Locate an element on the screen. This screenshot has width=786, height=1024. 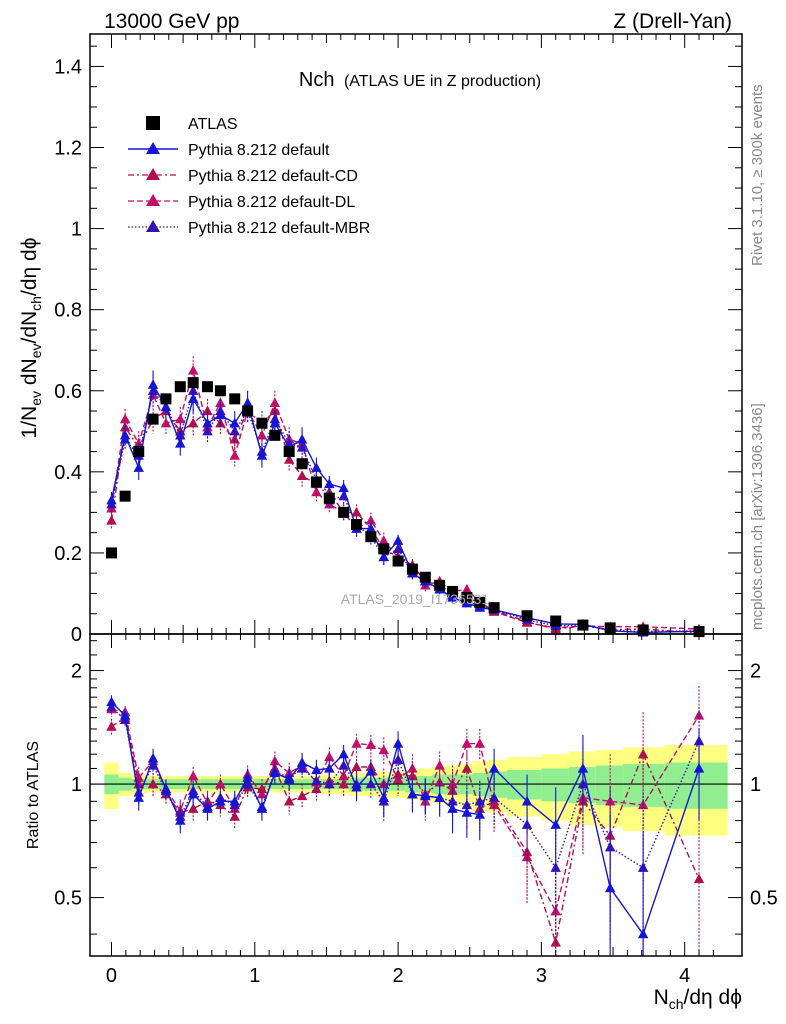
y-tick-label: 0.6 is located at coordinates (68, 392).